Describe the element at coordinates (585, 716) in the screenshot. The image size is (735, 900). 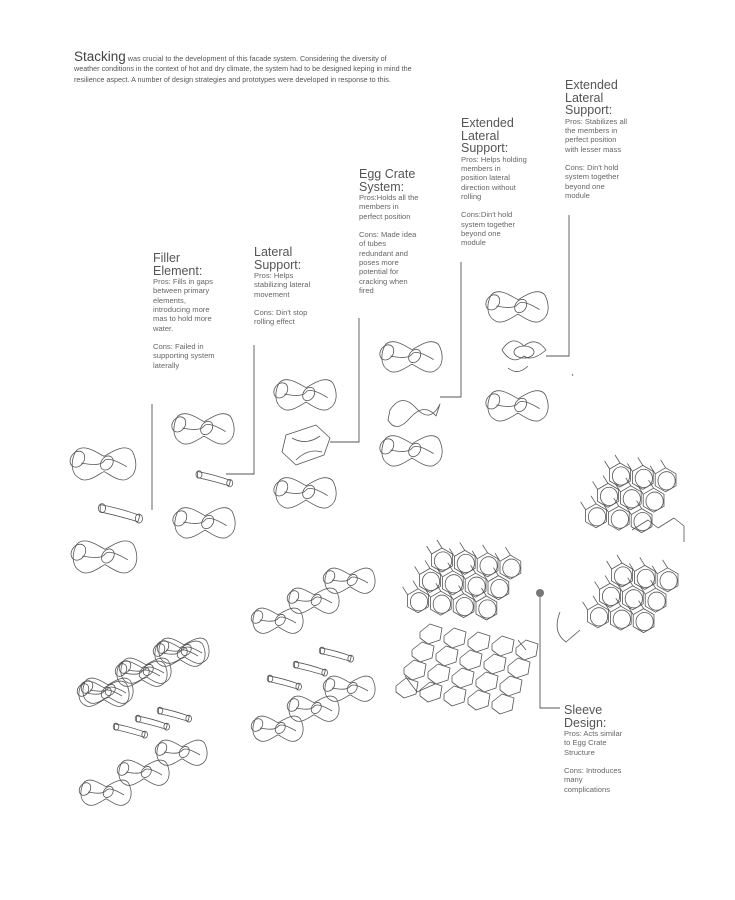
I see `label-title: Sleeve Design:` at that location.